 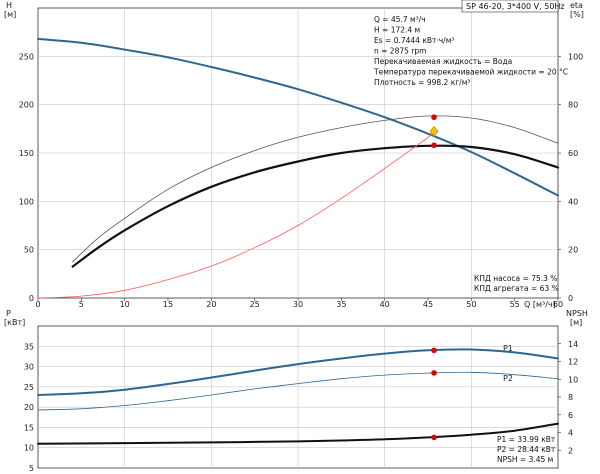 I want to click on info-line-speed: n = 2875 rpm, so click(x=400, y=51).